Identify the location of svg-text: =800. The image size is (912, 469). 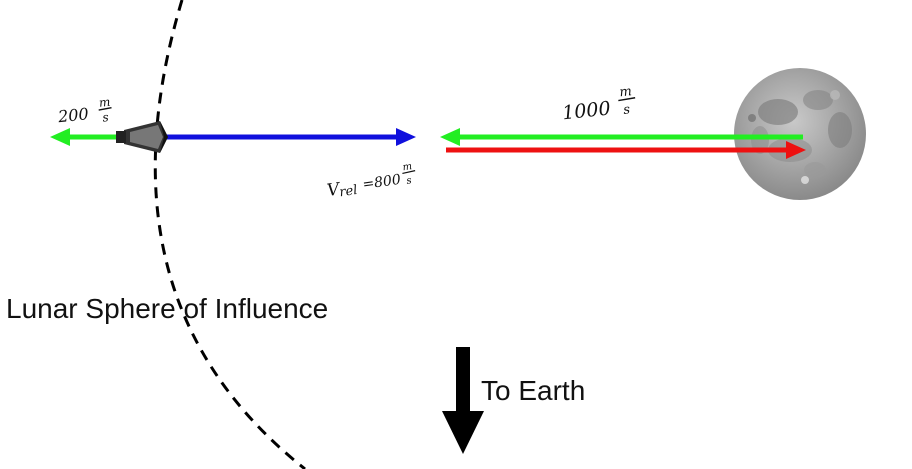
(382, 182).